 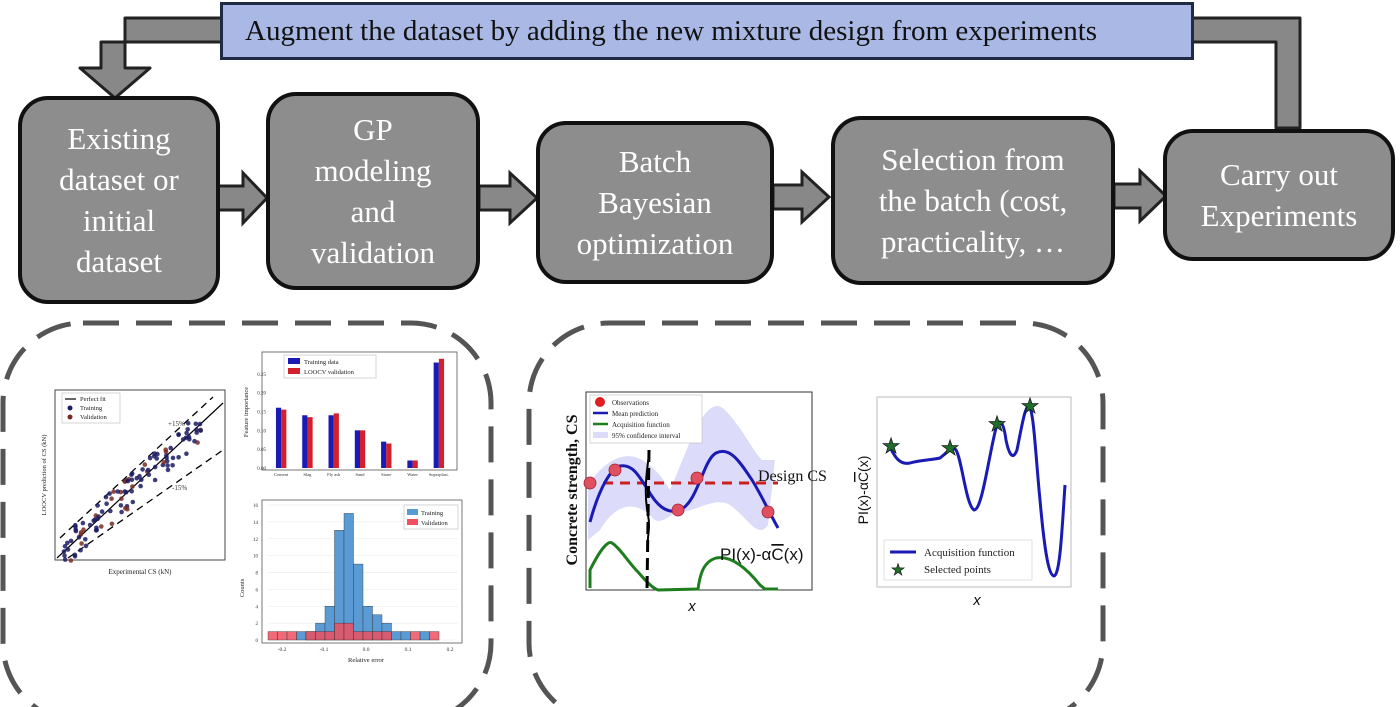 I want to click on upper-band-line, so click(x=136, y=467).